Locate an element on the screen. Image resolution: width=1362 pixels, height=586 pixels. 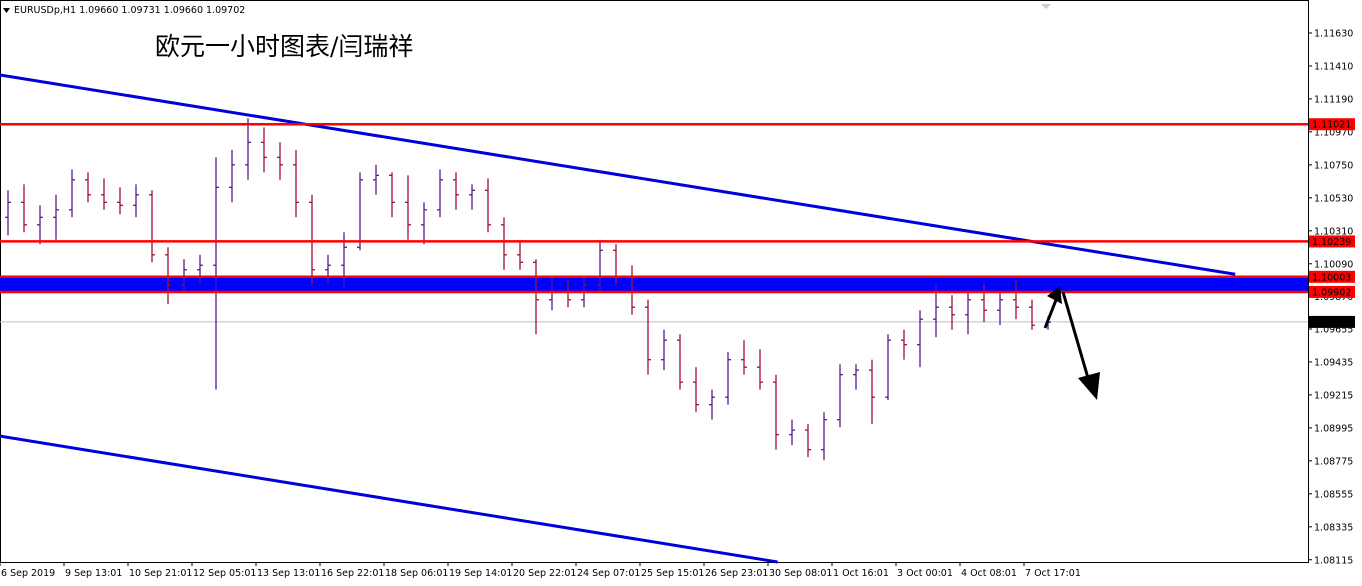
x-tick-label: 16 Sep 22:01 is located at coordinates (352, 573).